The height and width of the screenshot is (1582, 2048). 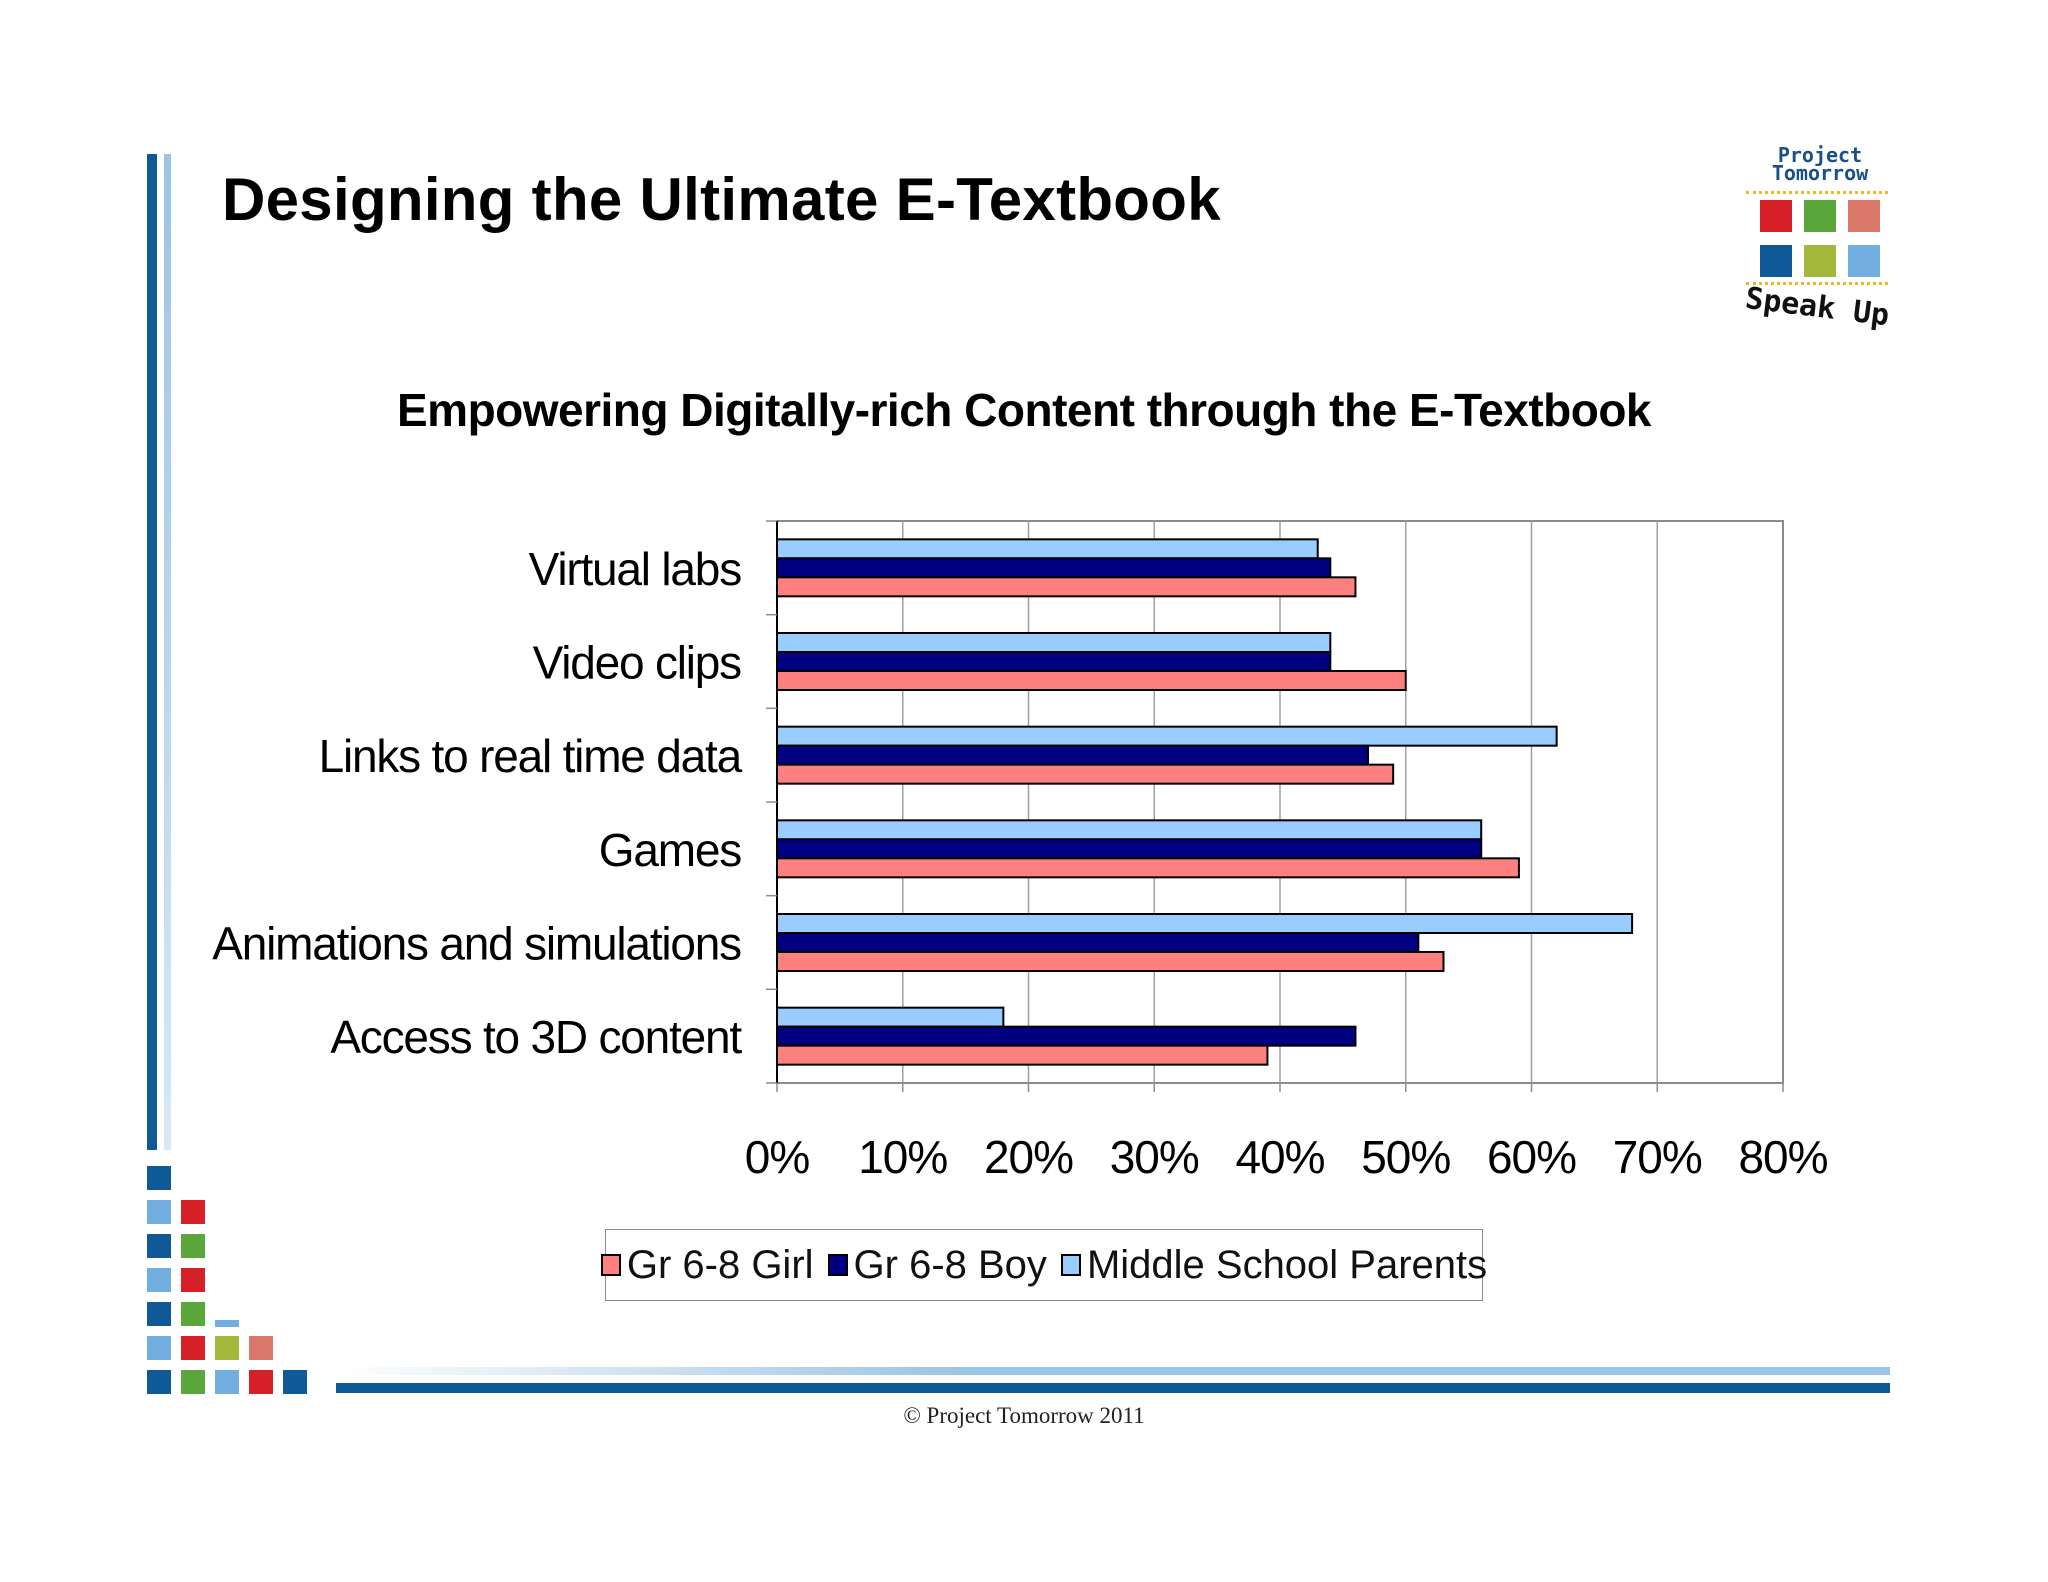 I want to click on legend-label-parents: Middle School Parents, so click(x=1287, y=1264).